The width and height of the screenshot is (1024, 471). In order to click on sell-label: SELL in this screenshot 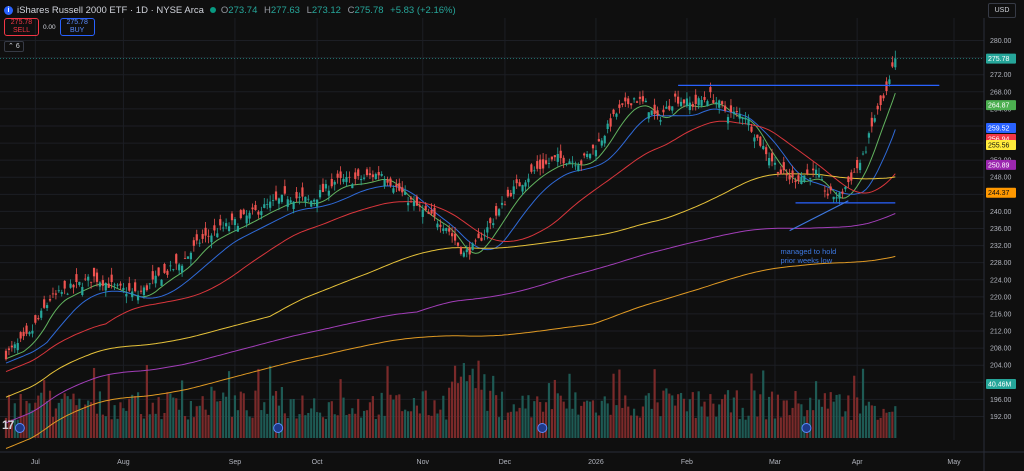, I will do `click(21, 30)`.